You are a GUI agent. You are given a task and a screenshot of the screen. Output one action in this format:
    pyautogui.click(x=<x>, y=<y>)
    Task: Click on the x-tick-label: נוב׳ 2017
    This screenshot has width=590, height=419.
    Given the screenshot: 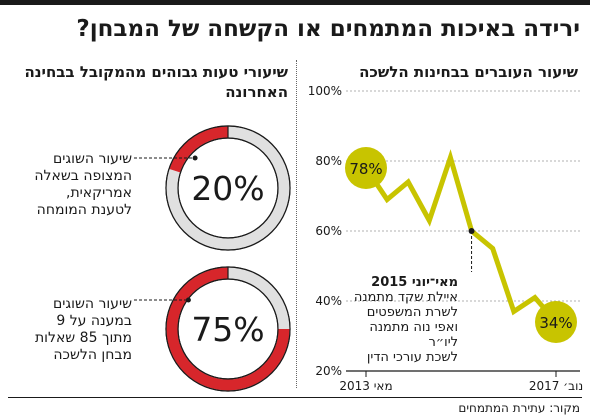 What is the action you would take?
    pyautogui.click(x=556, y=386)
    